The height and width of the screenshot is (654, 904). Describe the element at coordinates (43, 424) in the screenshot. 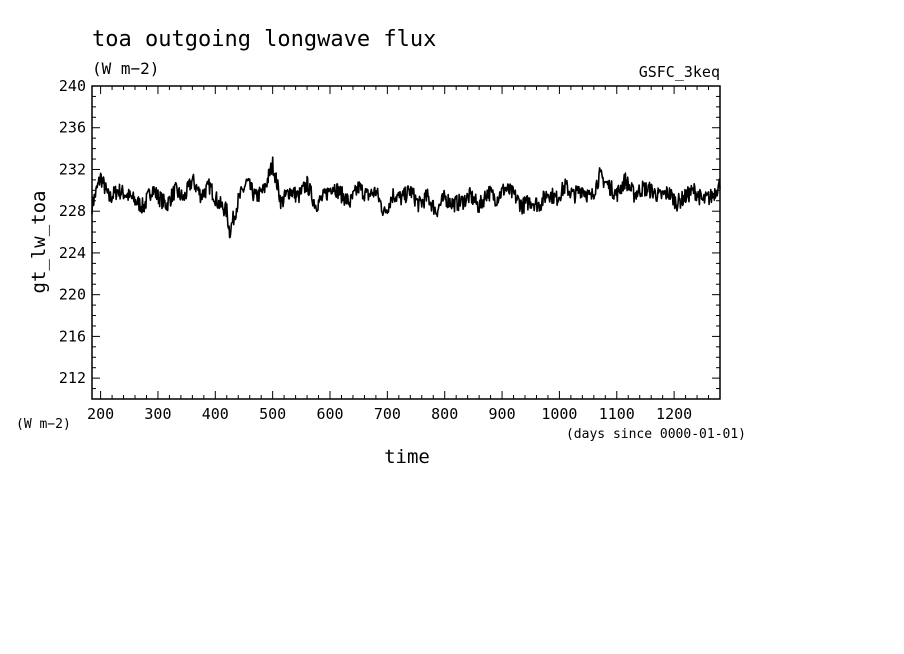

I see `y-axis-units: (W m−2)` at that location.